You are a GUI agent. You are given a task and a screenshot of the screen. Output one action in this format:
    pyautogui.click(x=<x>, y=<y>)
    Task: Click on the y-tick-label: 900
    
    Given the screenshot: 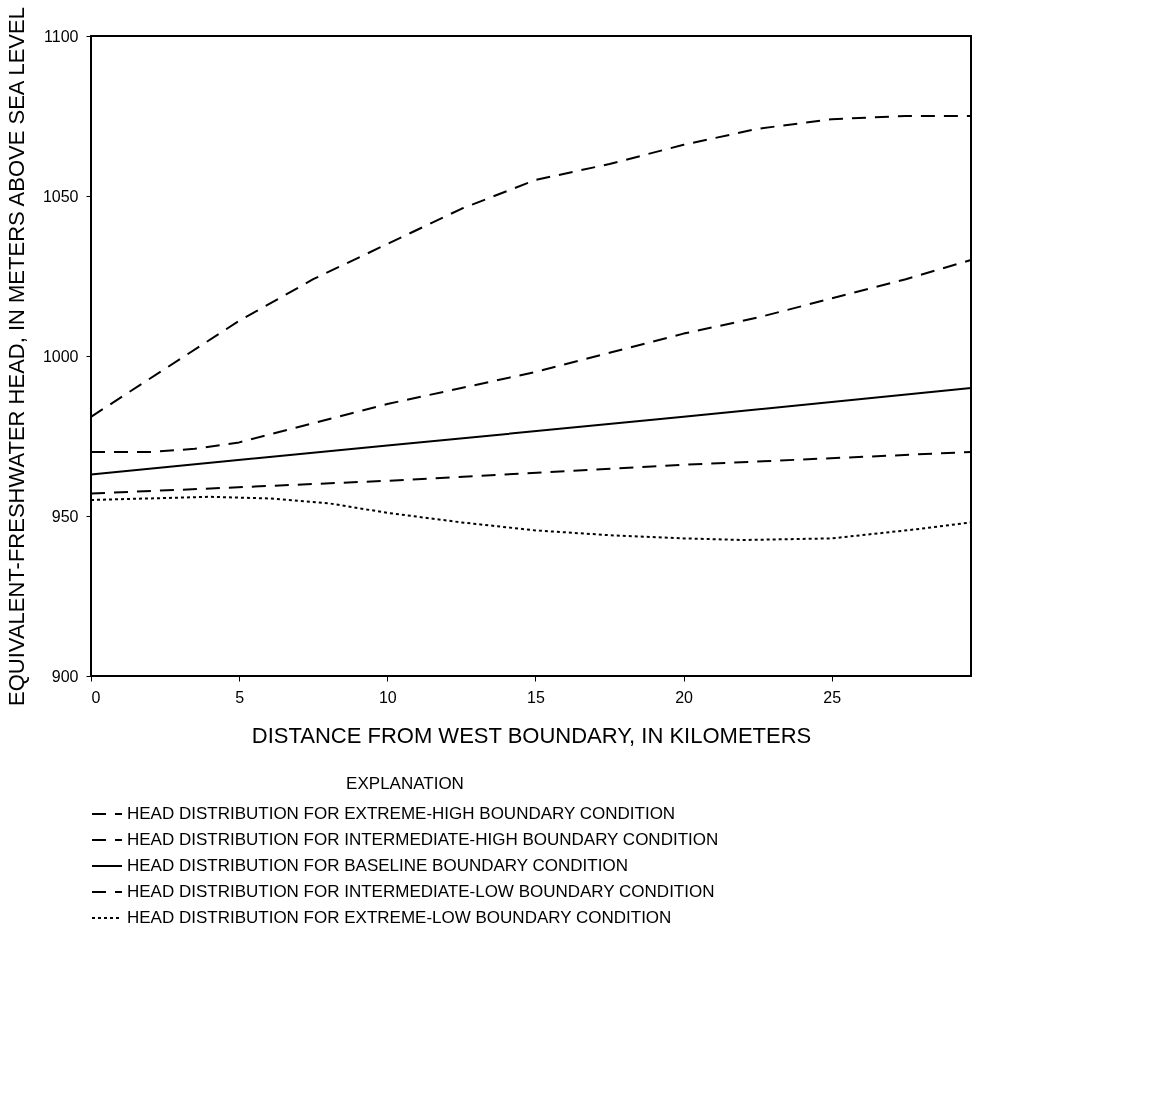 What is the action you would take?
    pyautogui.click(x=65, y=676)
    